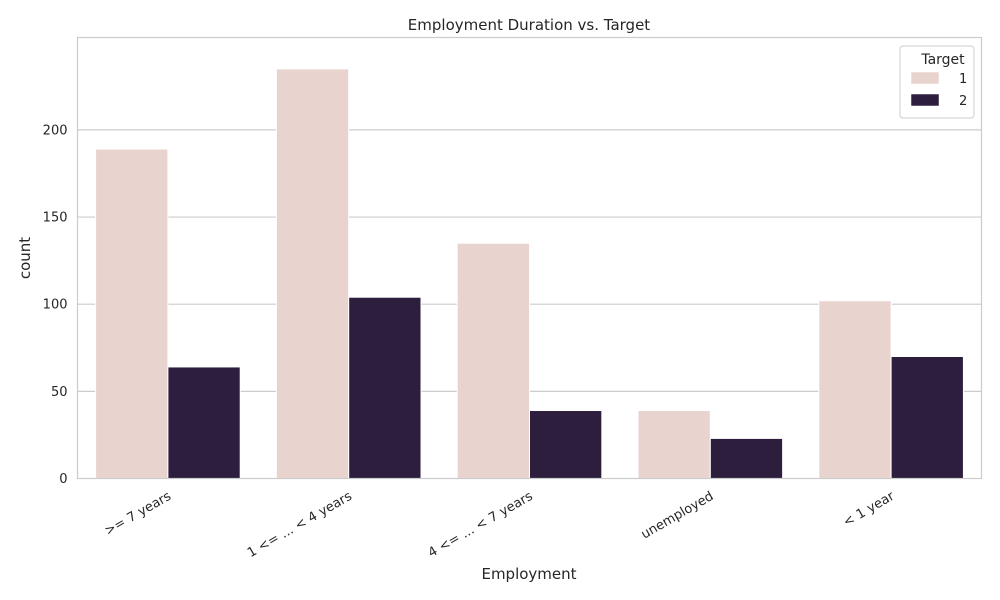 This screenshot has width=1000, height=600. What do you see at coordinates (963, 79) in the screenshot?
I see `legend-label-1: 1` at bounding box center [963, 79].